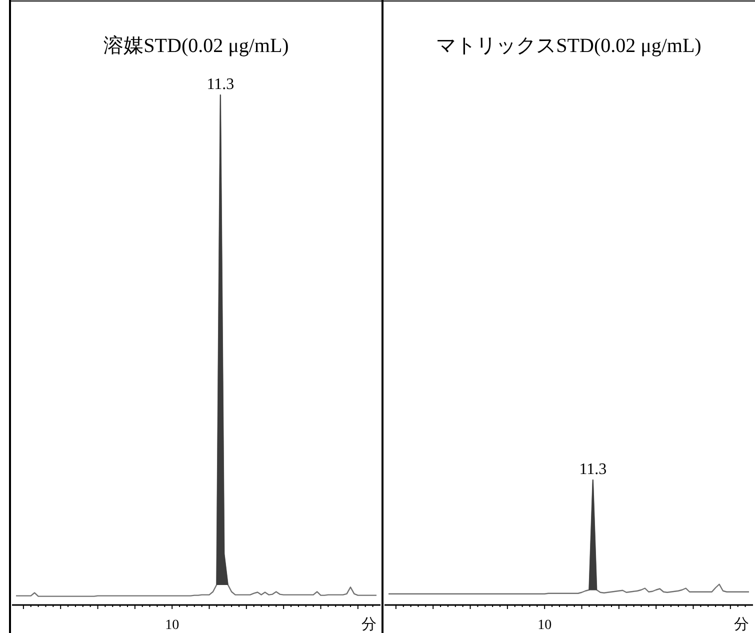 The width and height of the screenshot is (755, 633). What do you see at coordinates (569, 46) in the screenshot?
I see `chart-title: マトリックスSTD(0.02 μg/mL)` at bounding box center [569, 46].